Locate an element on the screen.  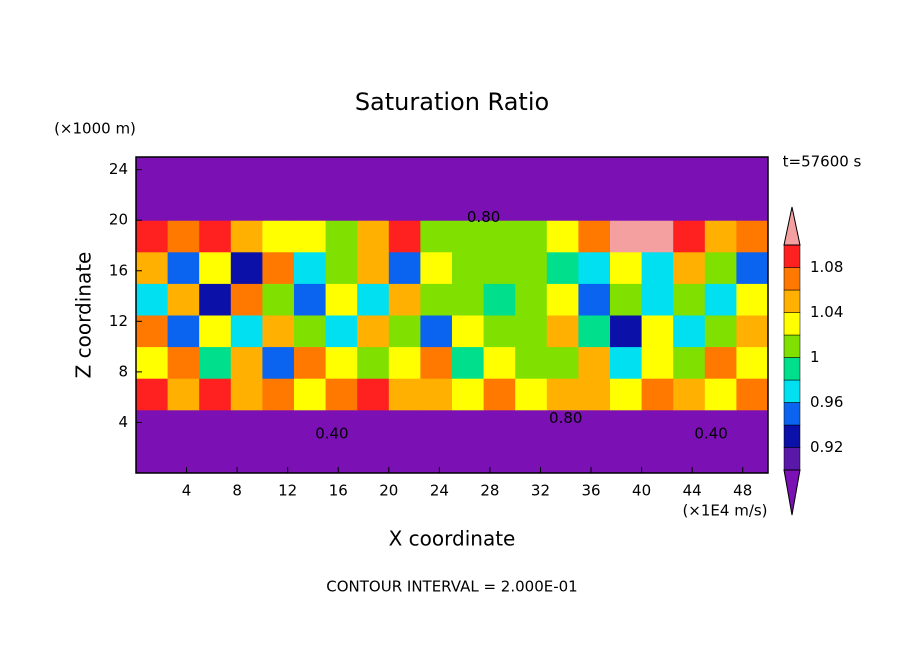
y-tick-label: 8 is located at coordinates (123, 371).